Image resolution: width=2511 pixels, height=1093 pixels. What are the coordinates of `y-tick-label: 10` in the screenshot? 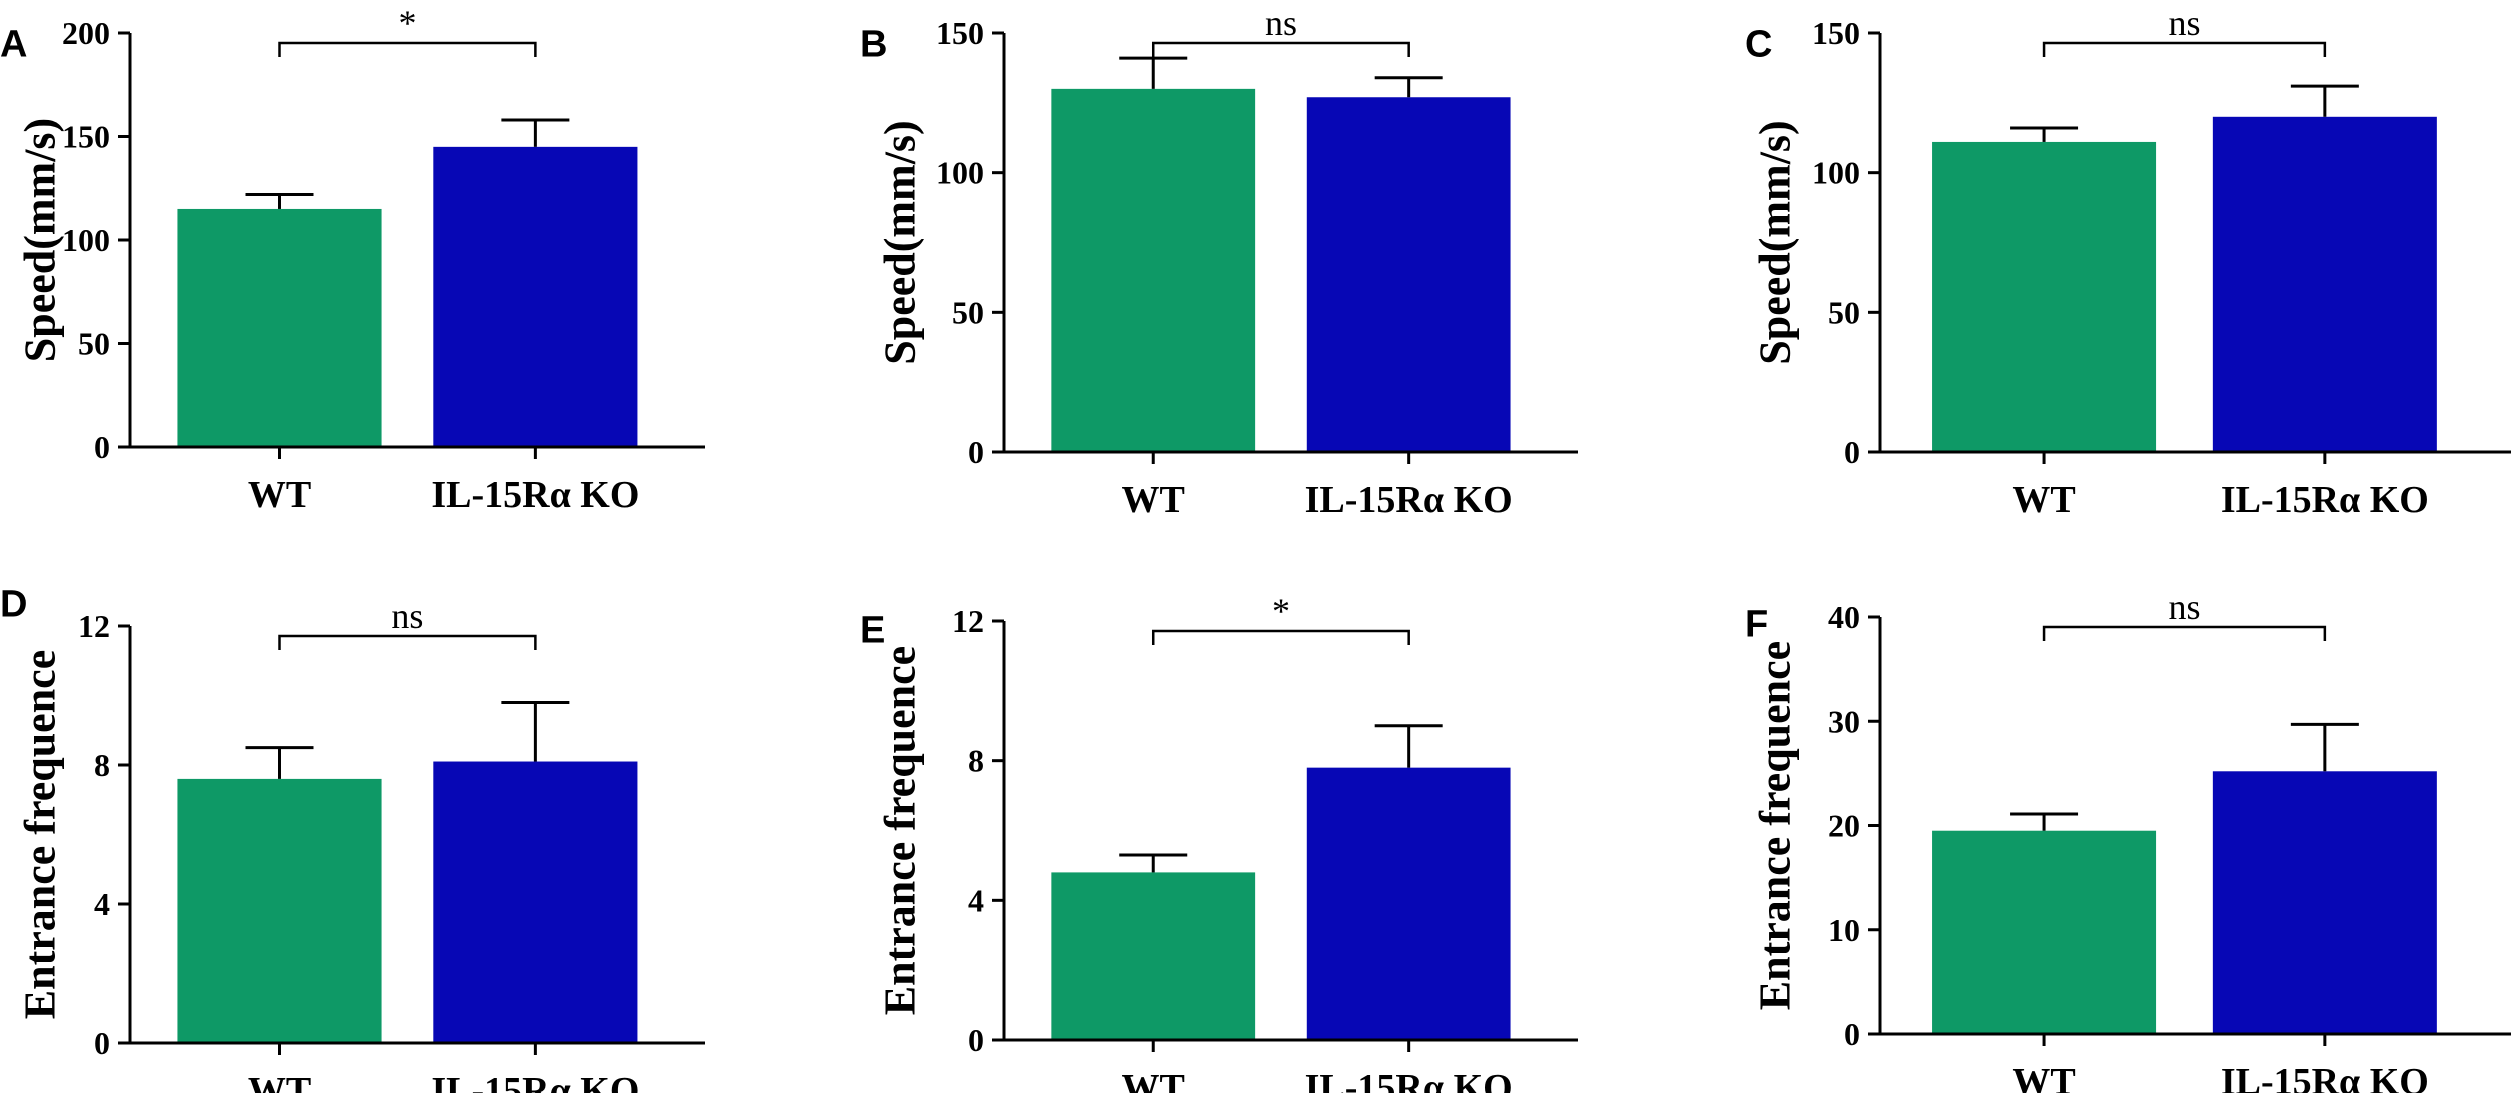 It's located at (1844, 930).